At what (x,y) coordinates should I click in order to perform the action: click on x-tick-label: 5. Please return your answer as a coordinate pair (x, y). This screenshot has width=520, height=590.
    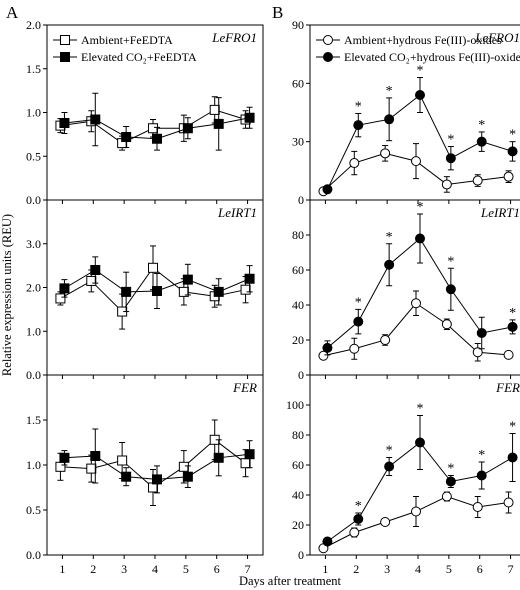
    Looking at the image, I should click on (186, 569).